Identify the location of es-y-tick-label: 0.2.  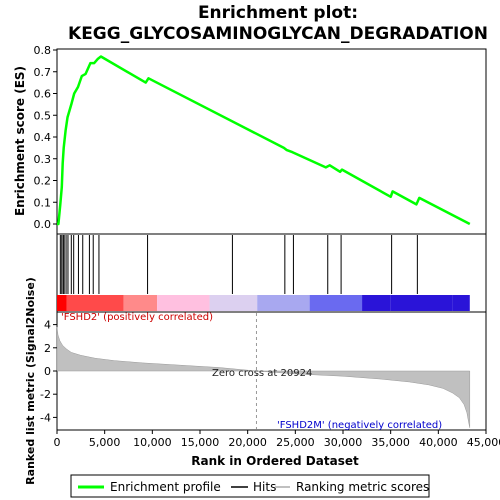
(43, 181).